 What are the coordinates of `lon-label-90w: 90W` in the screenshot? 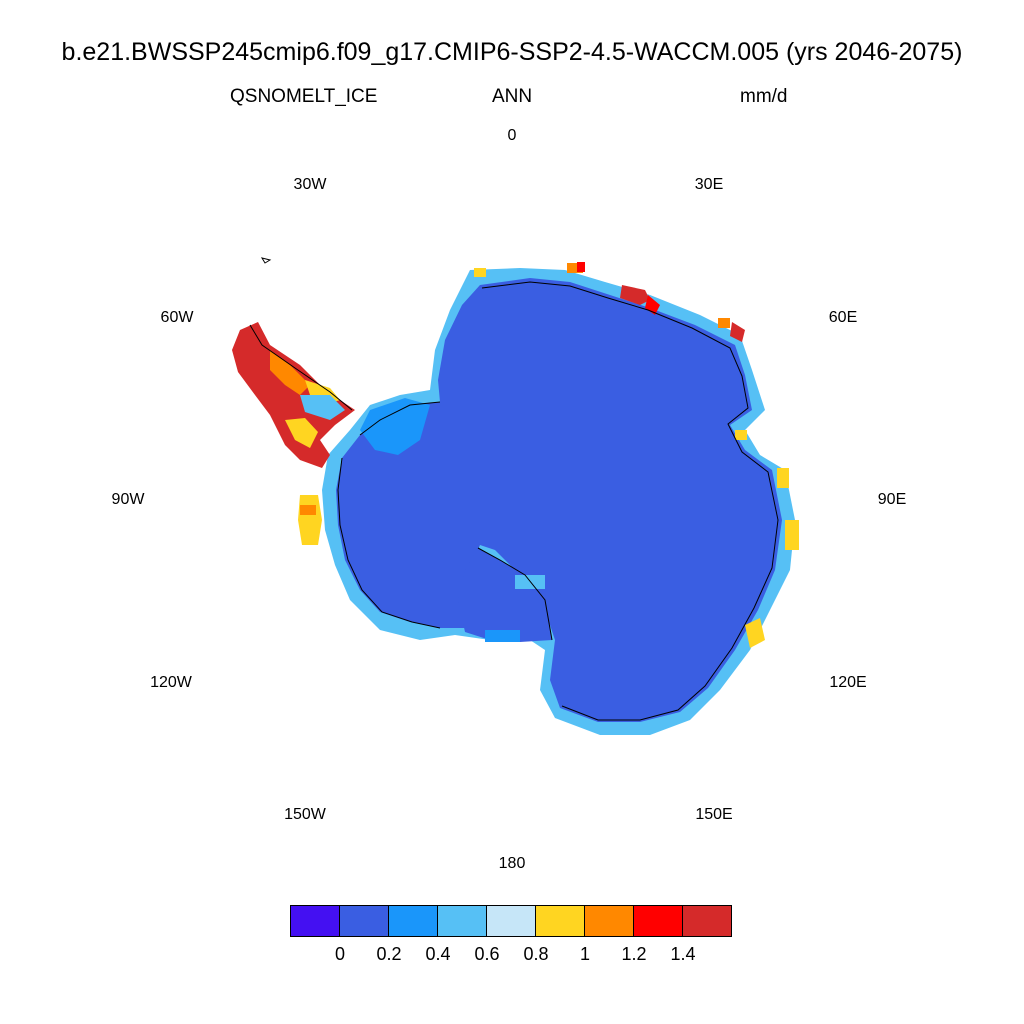 It's located at (128, 499).